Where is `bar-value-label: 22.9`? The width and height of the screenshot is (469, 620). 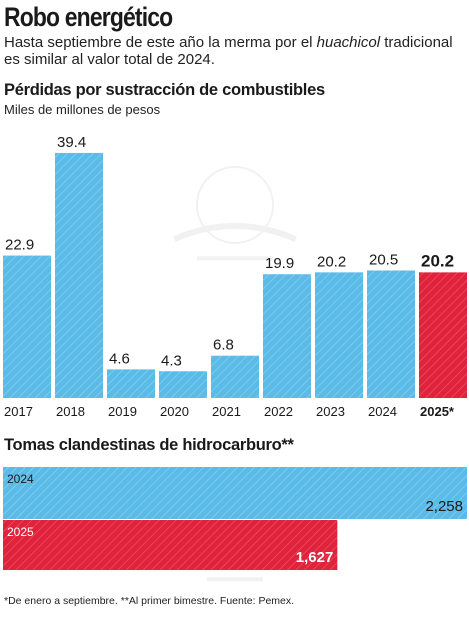 bar-value-label: 22.9 is located at coordinates (19, 245).